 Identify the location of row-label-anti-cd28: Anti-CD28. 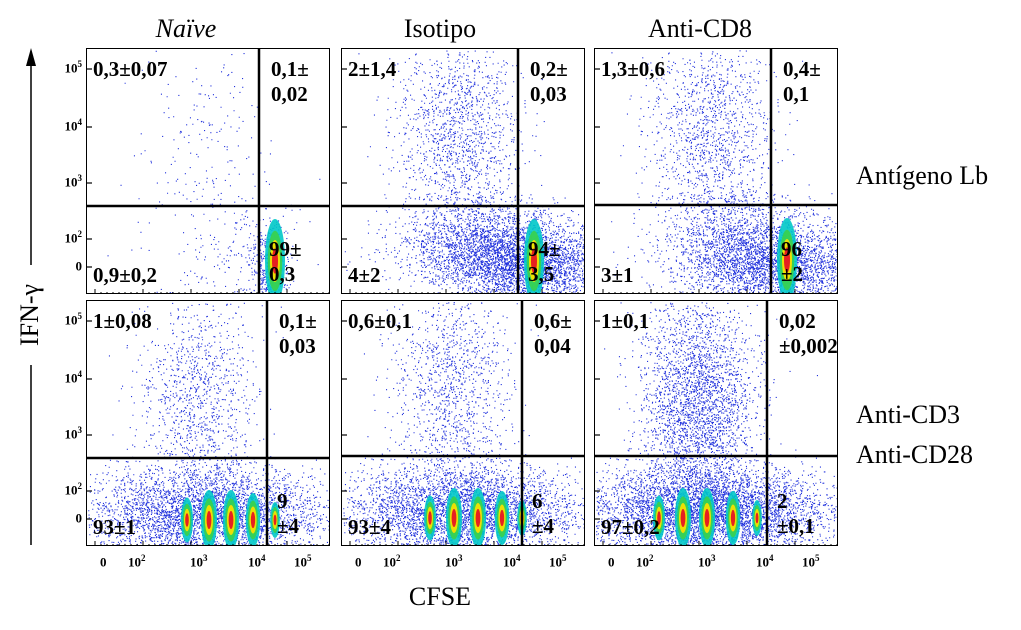
(914, 454).